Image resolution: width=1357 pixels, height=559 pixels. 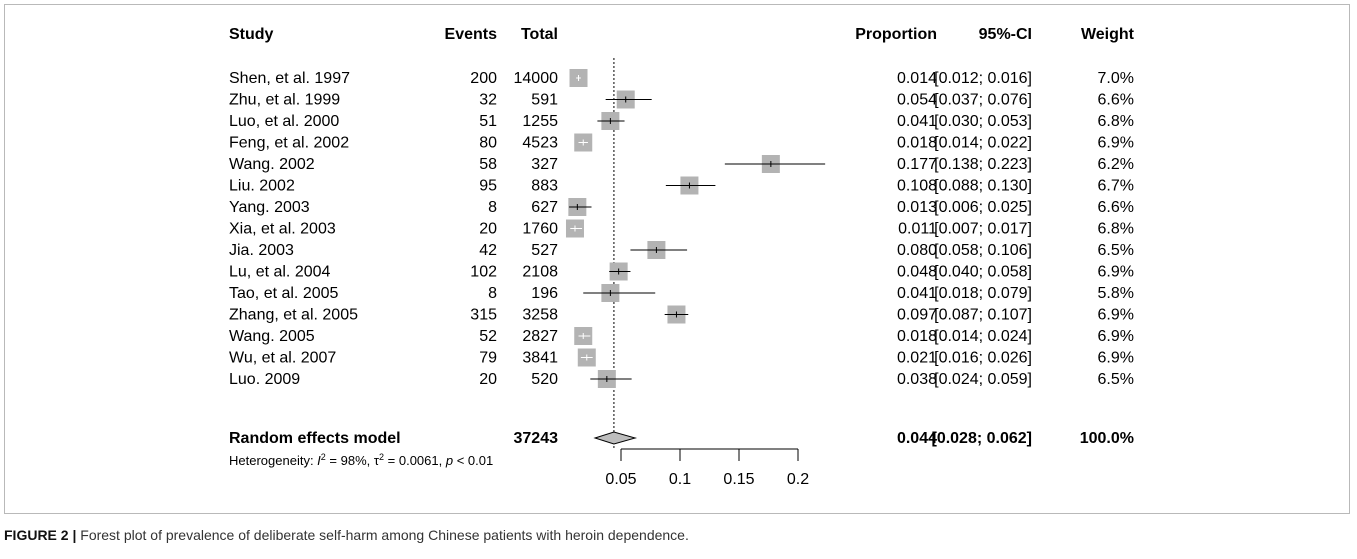 What do you see at coordinates (917, 250) in the screenshot?
I see `proportion-value: 0.080` at bounding box center [917, 250].